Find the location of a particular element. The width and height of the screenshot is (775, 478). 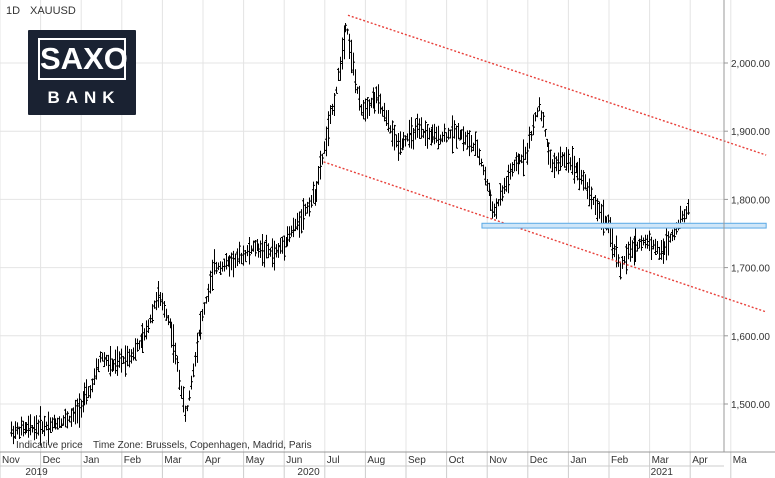

year-label: 2019 is located at coordinates (36, 472).